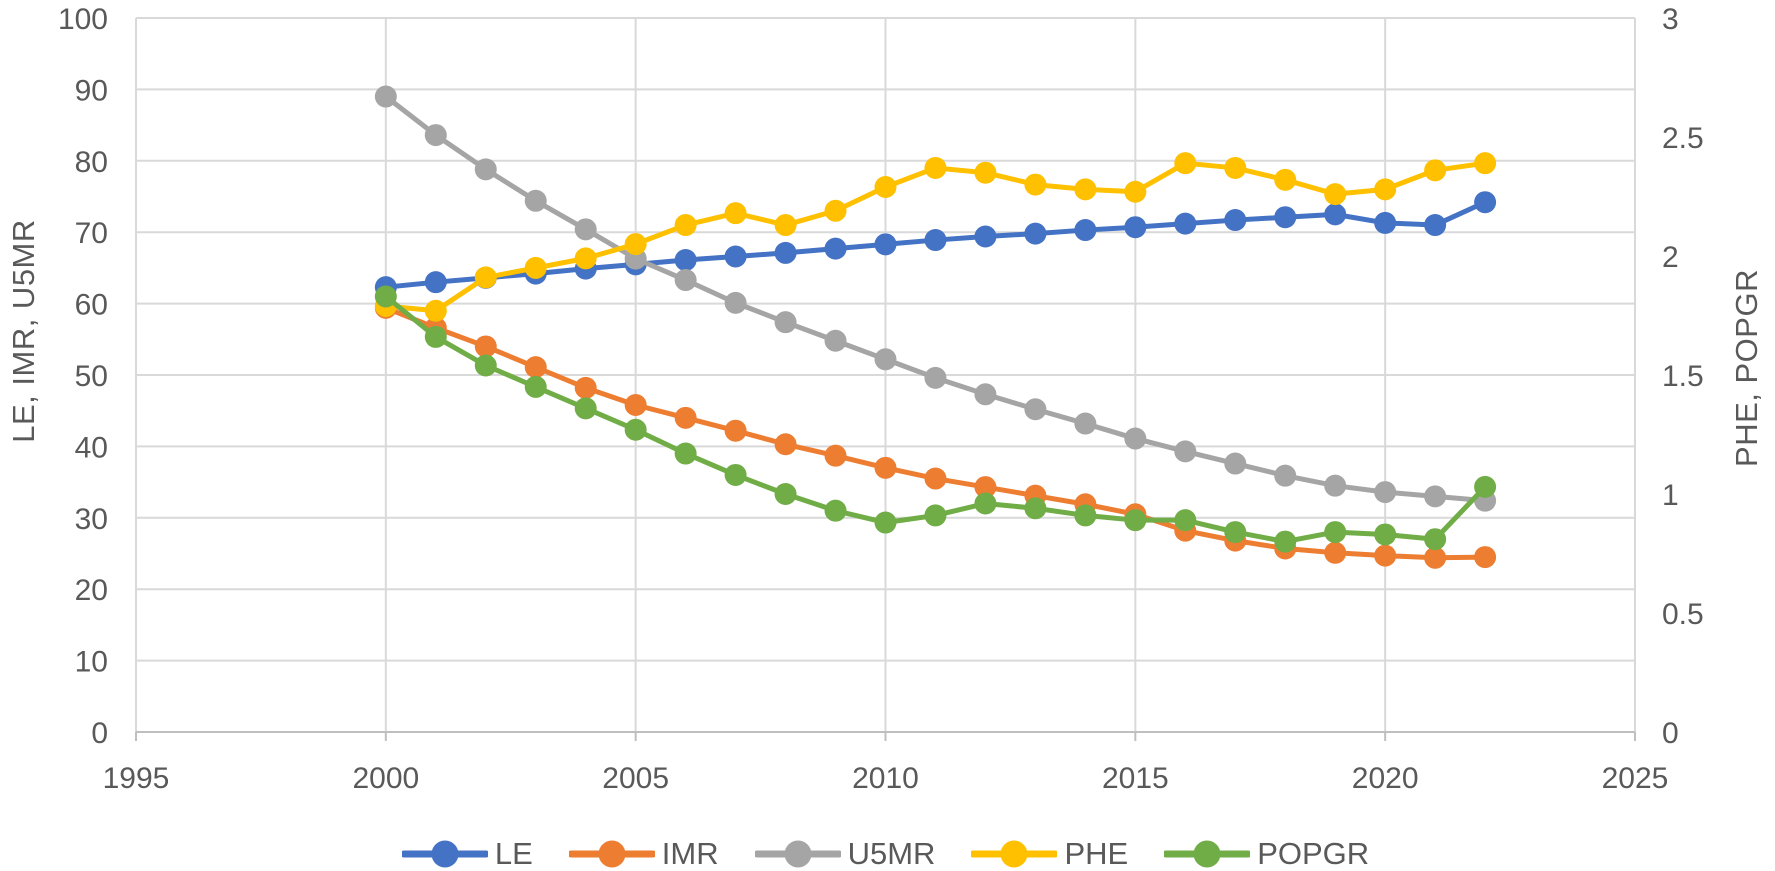 Image resolution: width=1775 pixels, height=871 pixels. Describe the element at coordinates (435, 282) in the screenshot. I see `LE-point-2001` at that location.